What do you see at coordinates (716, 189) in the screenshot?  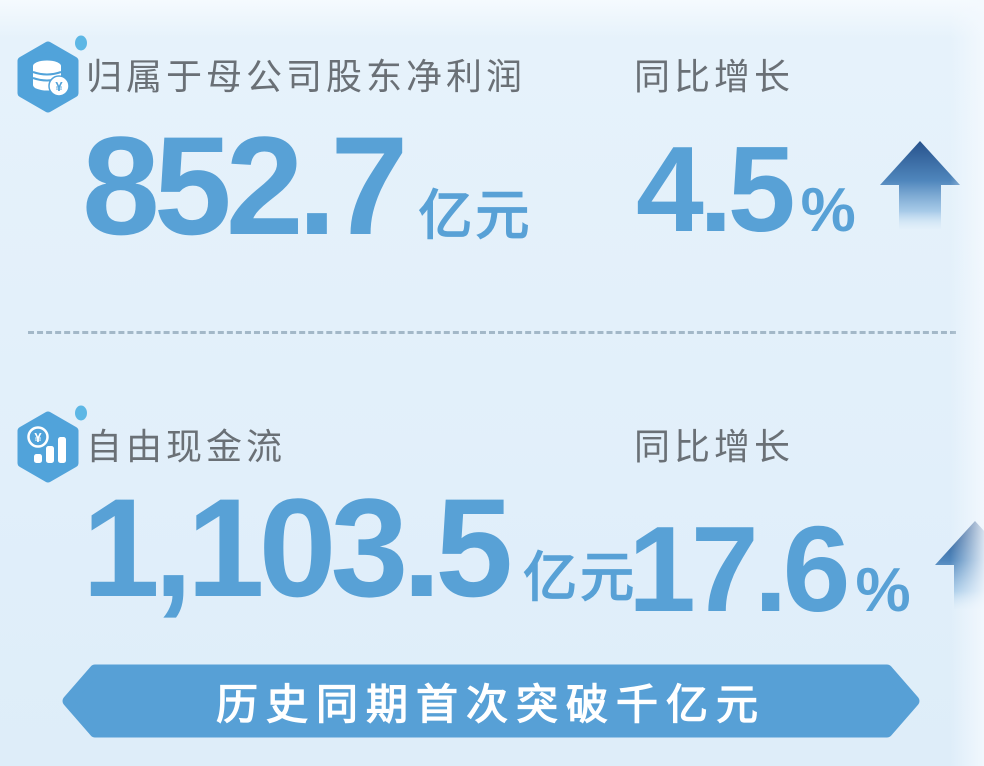 I see `metric-1-growth-value: 4.5` at bounding box center [716, 189].